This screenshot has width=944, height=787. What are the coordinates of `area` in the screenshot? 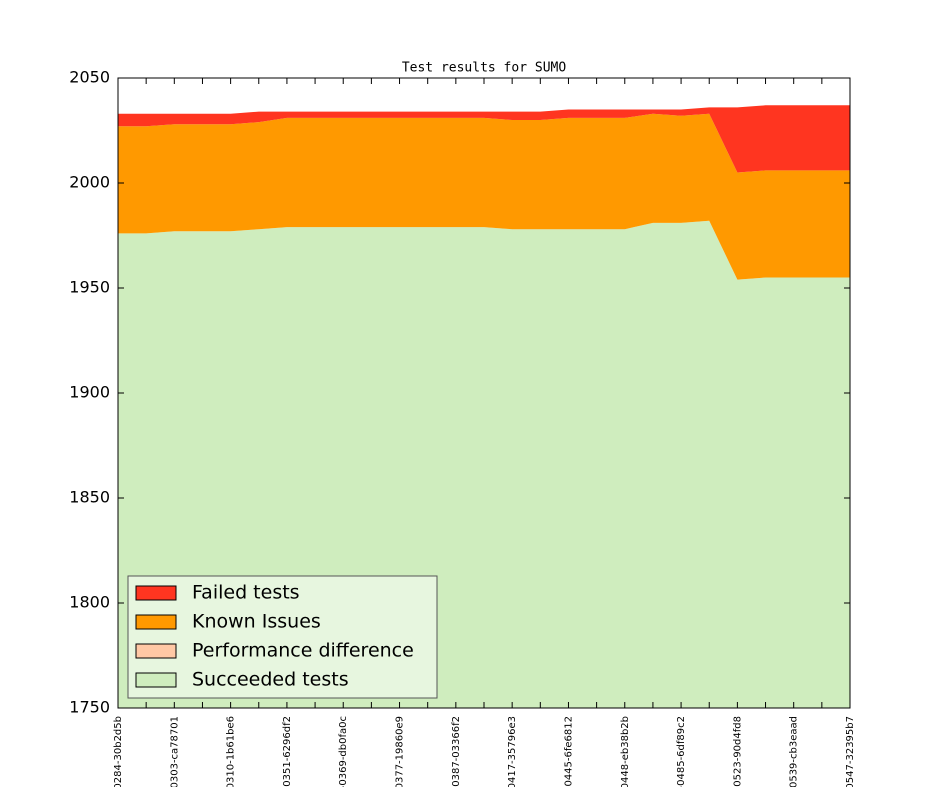 It's located at (484, 139).